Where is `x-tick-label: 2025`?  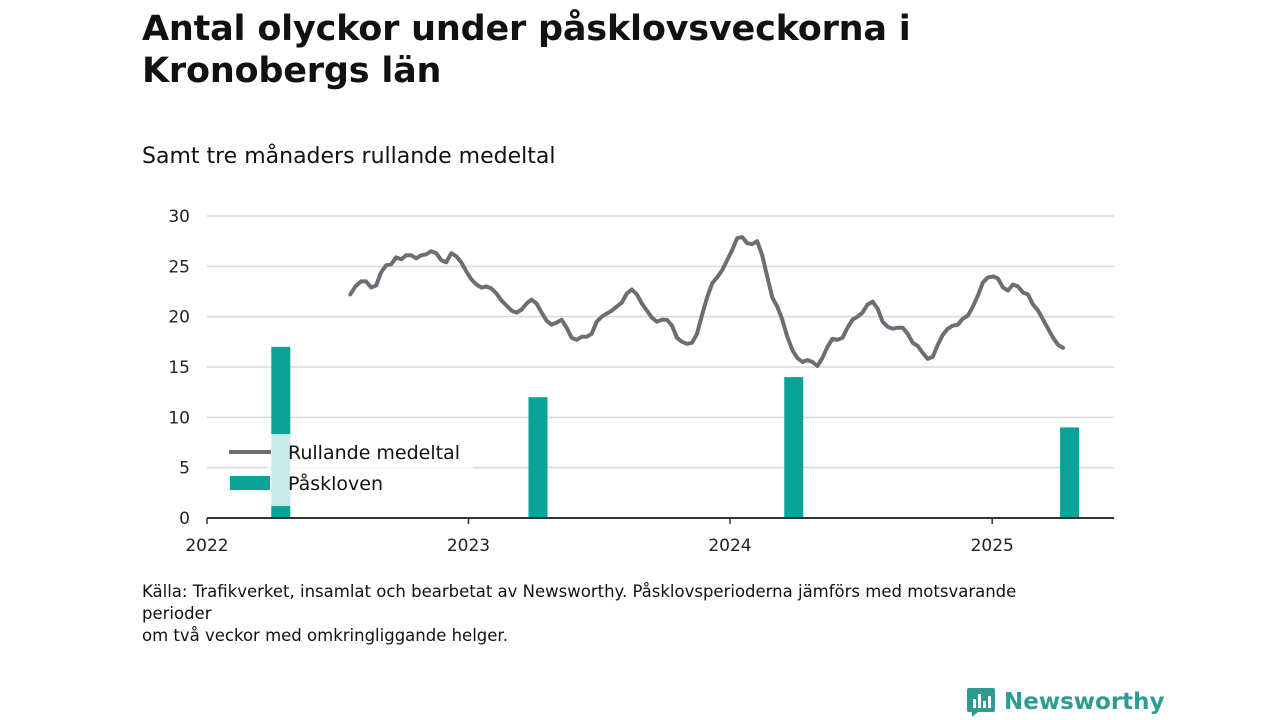
x-tick-label: 2025 is located at coordinates (992, 546).